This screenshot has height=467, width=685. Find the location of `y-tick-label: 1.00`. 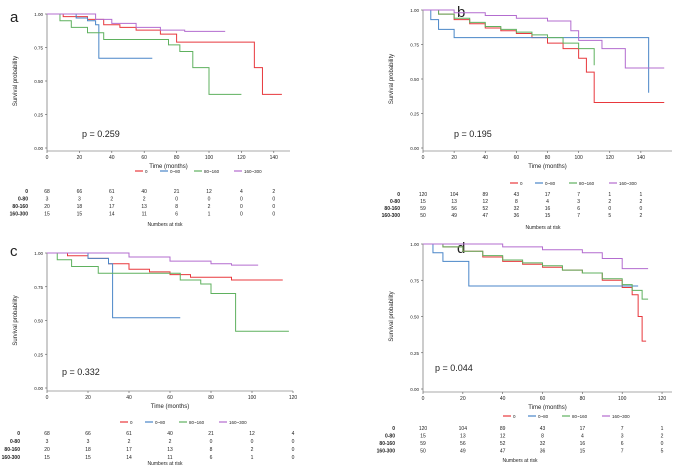

y-tick-label: 1.00 is located at coordinates (38, 14).